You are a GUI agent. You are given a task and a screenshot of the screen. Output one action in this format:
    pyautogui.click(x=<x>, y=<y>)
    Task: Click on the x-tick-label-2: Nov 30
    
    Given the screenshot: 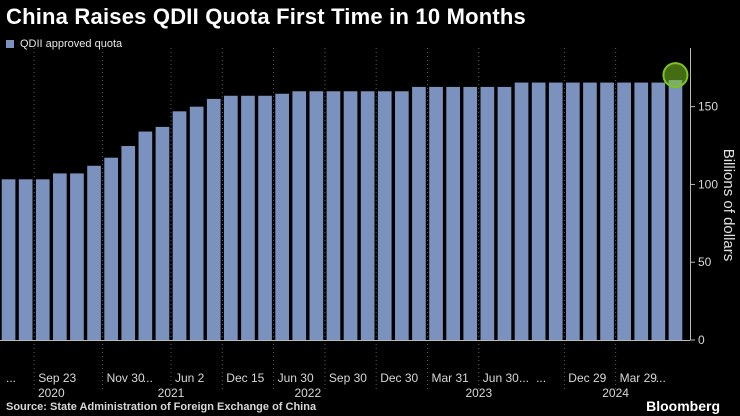 What is the action you would take?
    pyautogui.click(x=126, y=378)
    